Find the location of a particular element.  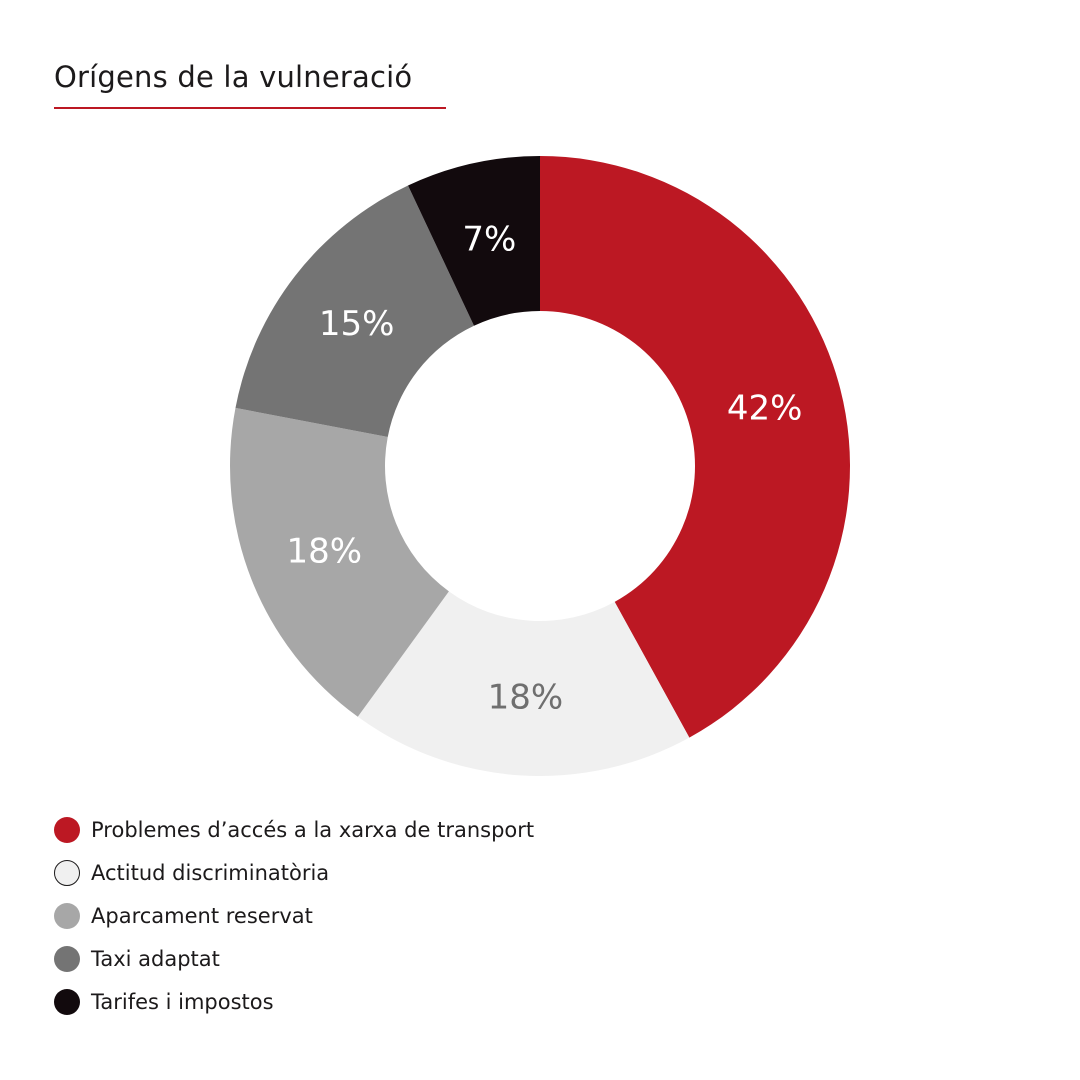

slice-percent-label: 15% is located at coordinates (357, 324).